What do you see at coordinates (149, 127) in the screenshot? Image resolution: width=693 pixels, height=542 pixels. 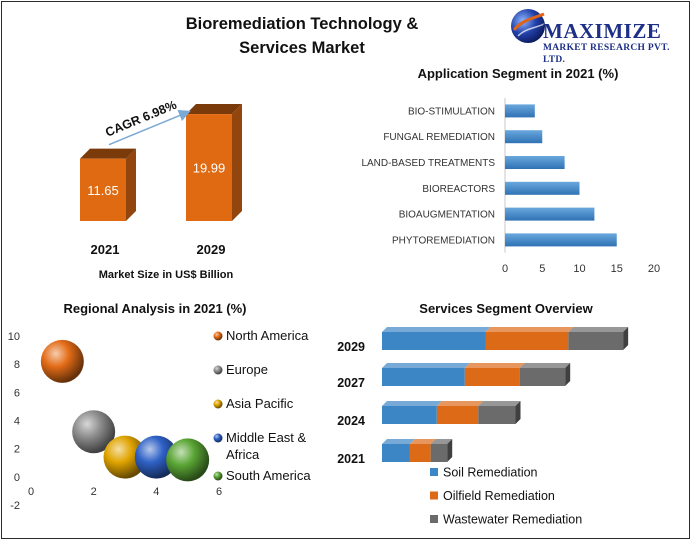 I see `cagr-arrow` at bounding box center [149, 127].